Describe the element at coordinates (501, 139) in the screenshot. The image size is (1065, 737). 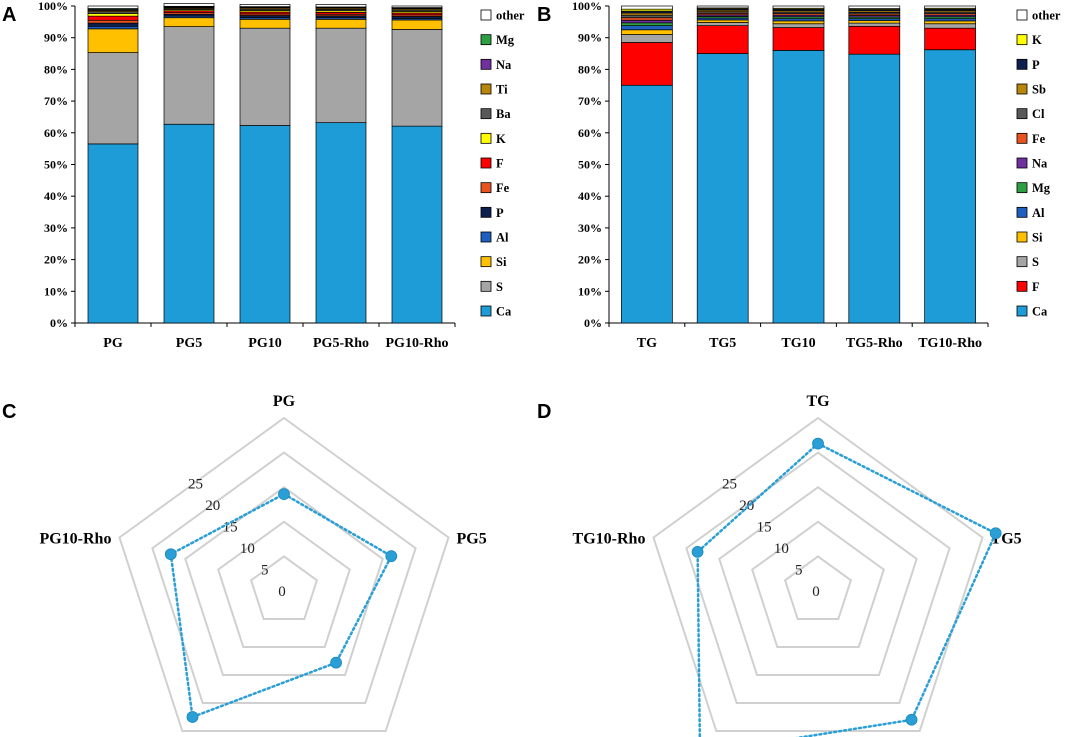
I see `legend-label-k: K` at that location.